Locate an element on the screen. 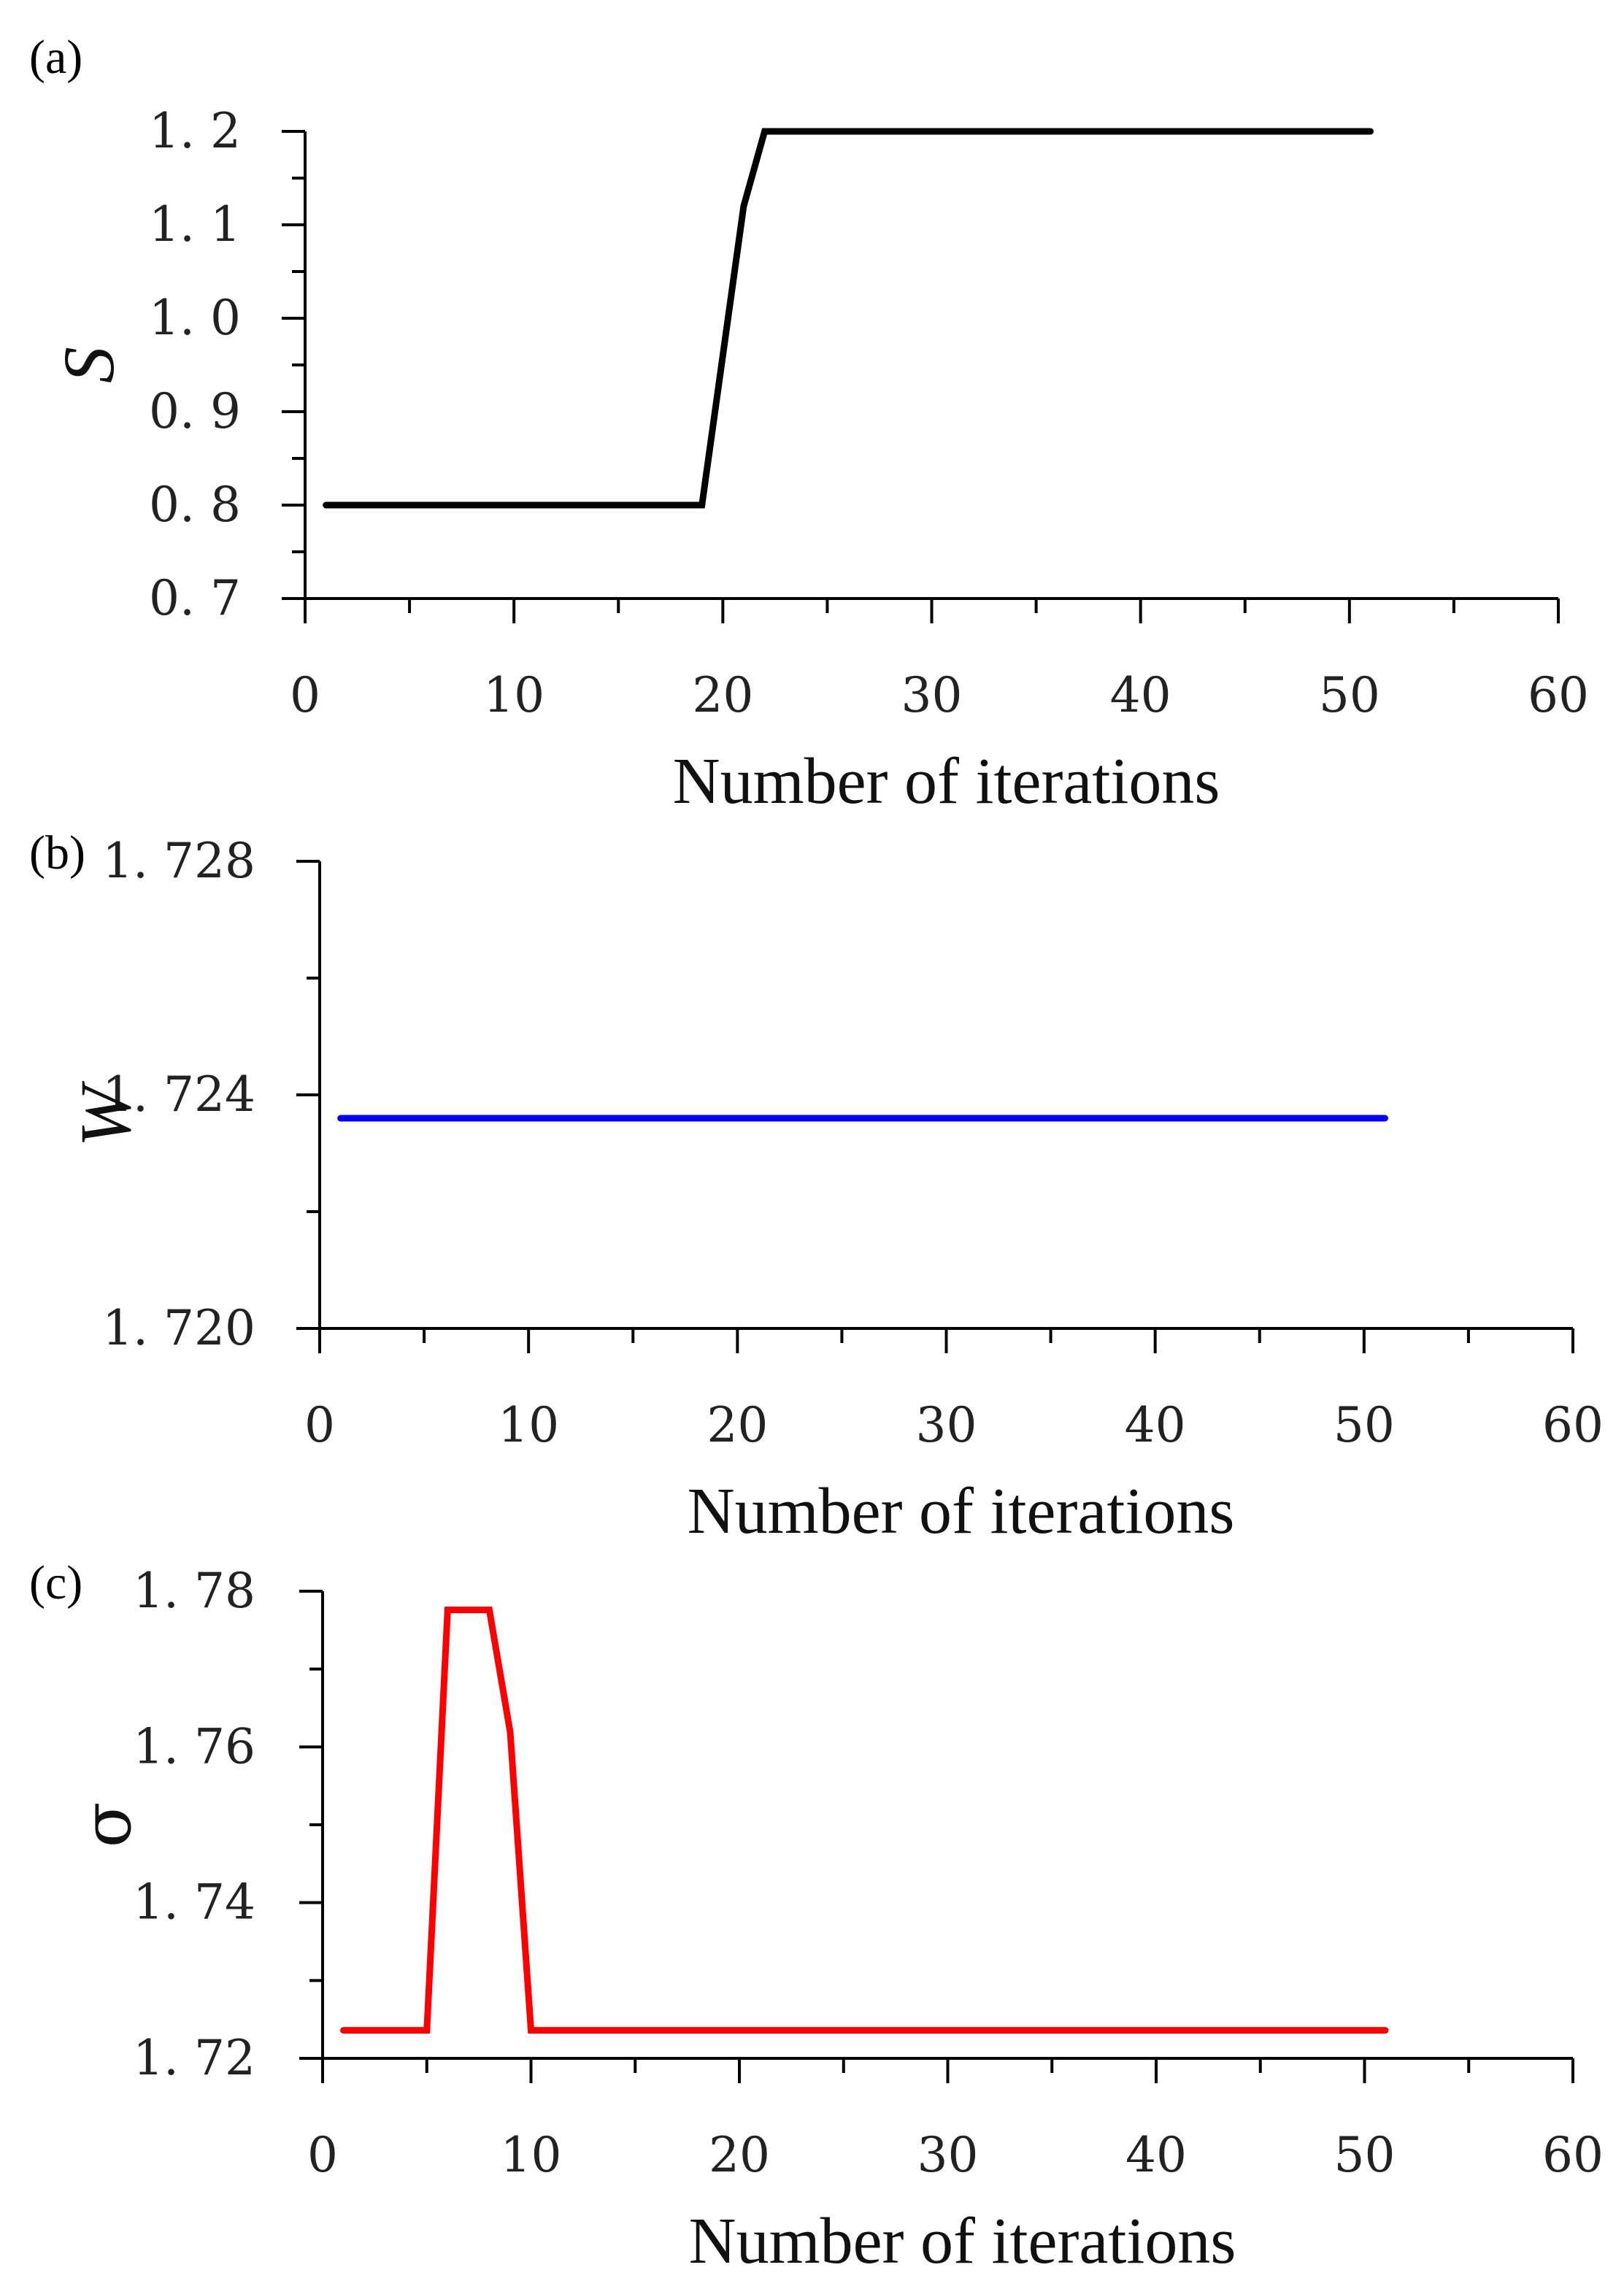 The width and height of the screenshot is (1624, 2289). y-axis-title: σ is located at coordinates (107, 1825).